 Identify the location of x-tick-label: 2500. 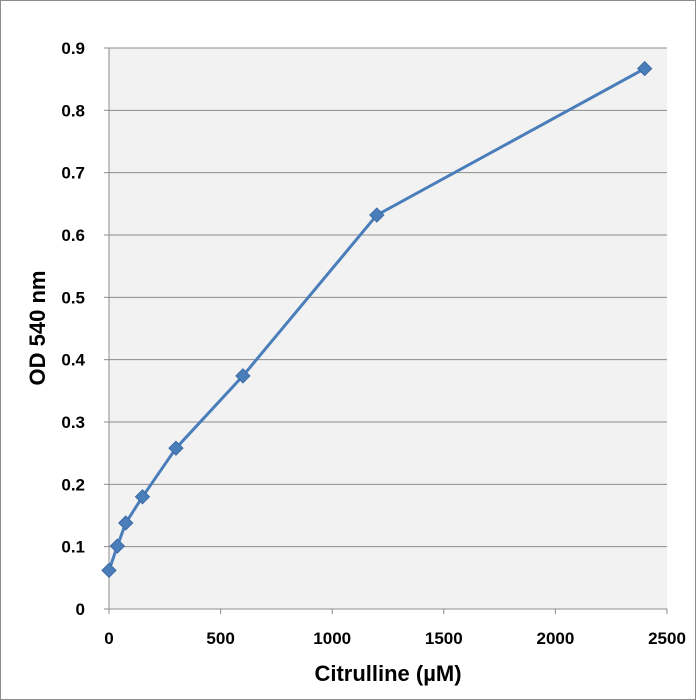
(667, 638).